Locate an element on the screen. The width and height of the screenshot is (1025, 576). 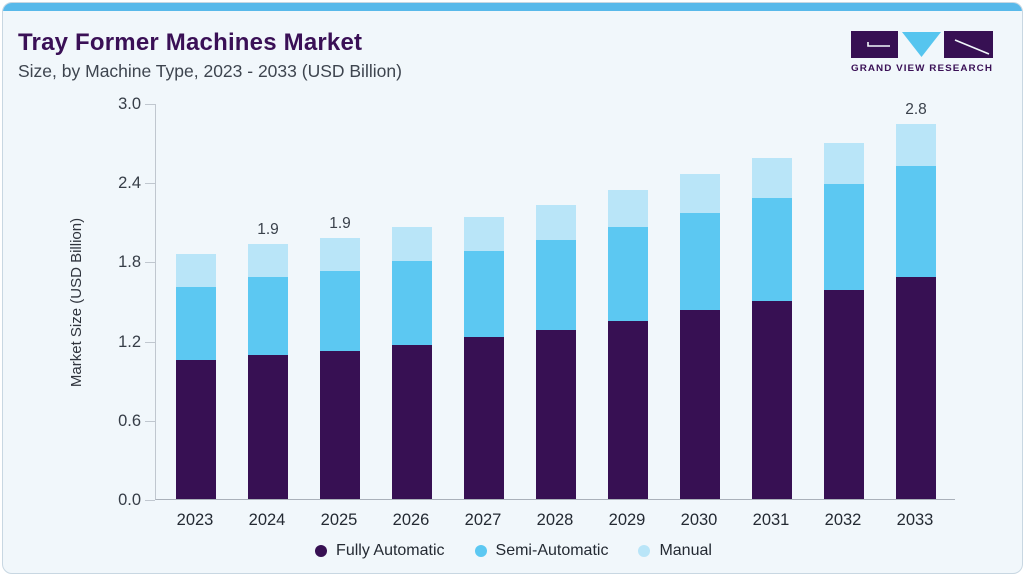
x-tick-label-2023: 2023 is located at coordinates (195, 520).